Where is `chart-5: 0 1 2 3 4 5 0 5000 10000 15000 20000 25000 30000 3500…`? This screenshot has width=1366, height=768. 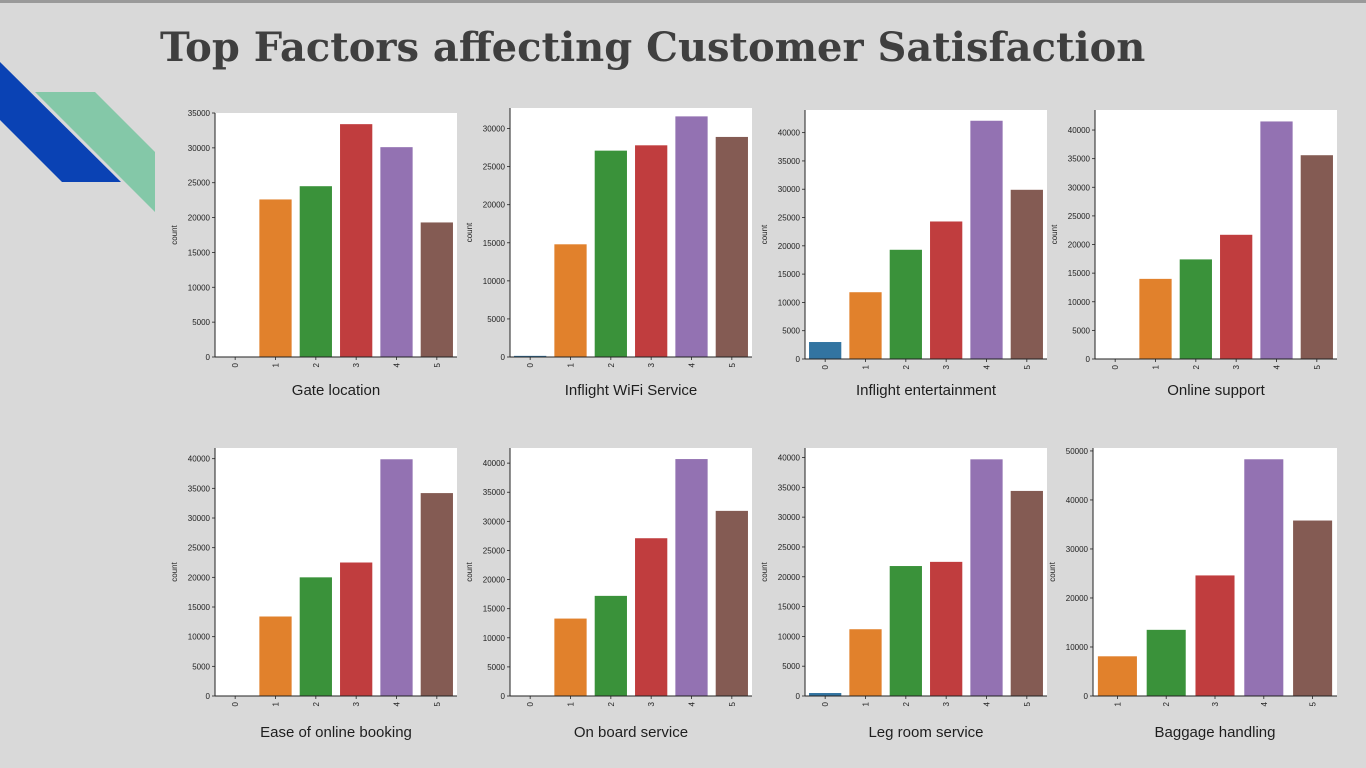
chart-5: 0 1 2 3 4 5 0 5000 10000 15000 20000 25000 30000 3500… is located at coordinates (308, 594).